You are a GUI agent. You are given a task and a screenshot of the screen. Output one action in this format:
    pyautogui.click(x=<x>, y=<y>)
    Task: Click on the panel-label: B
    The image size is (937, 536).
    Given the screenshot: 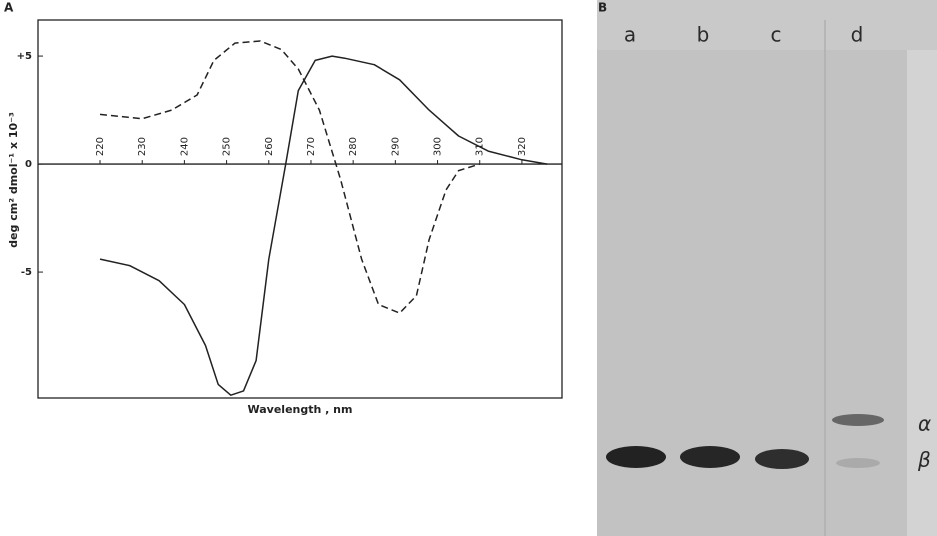 What is the action you would take?
    pyautogui.click(x=602, y=8)
    